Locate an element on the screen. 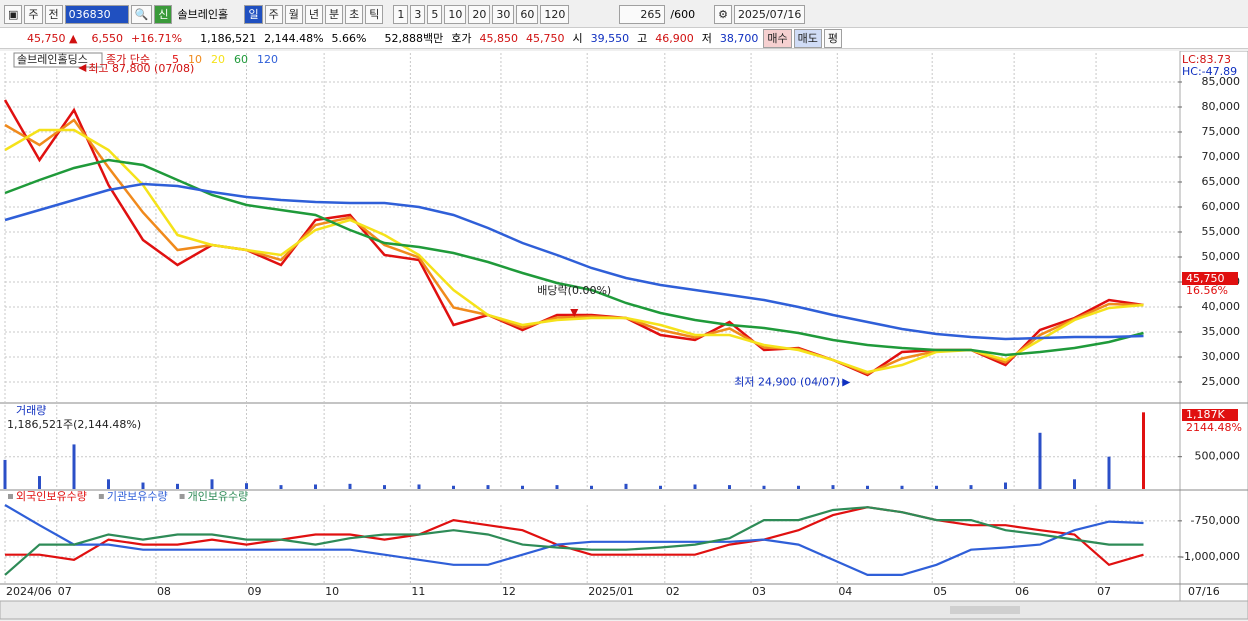 The width and height of the screenshot is (1248, 621). market-select: 주 is located at coordinates (33, 14).